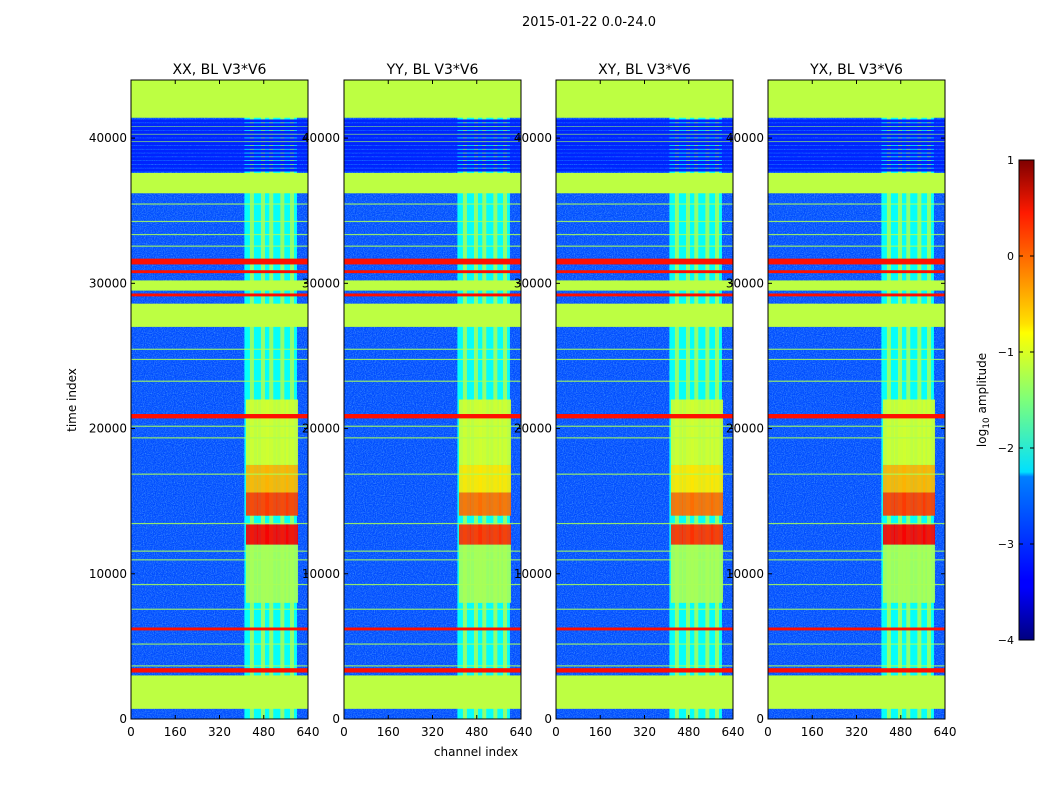 This screenshot has height=800, width=1050. I want to click on colorbar-gradient, so click(1026, 400).